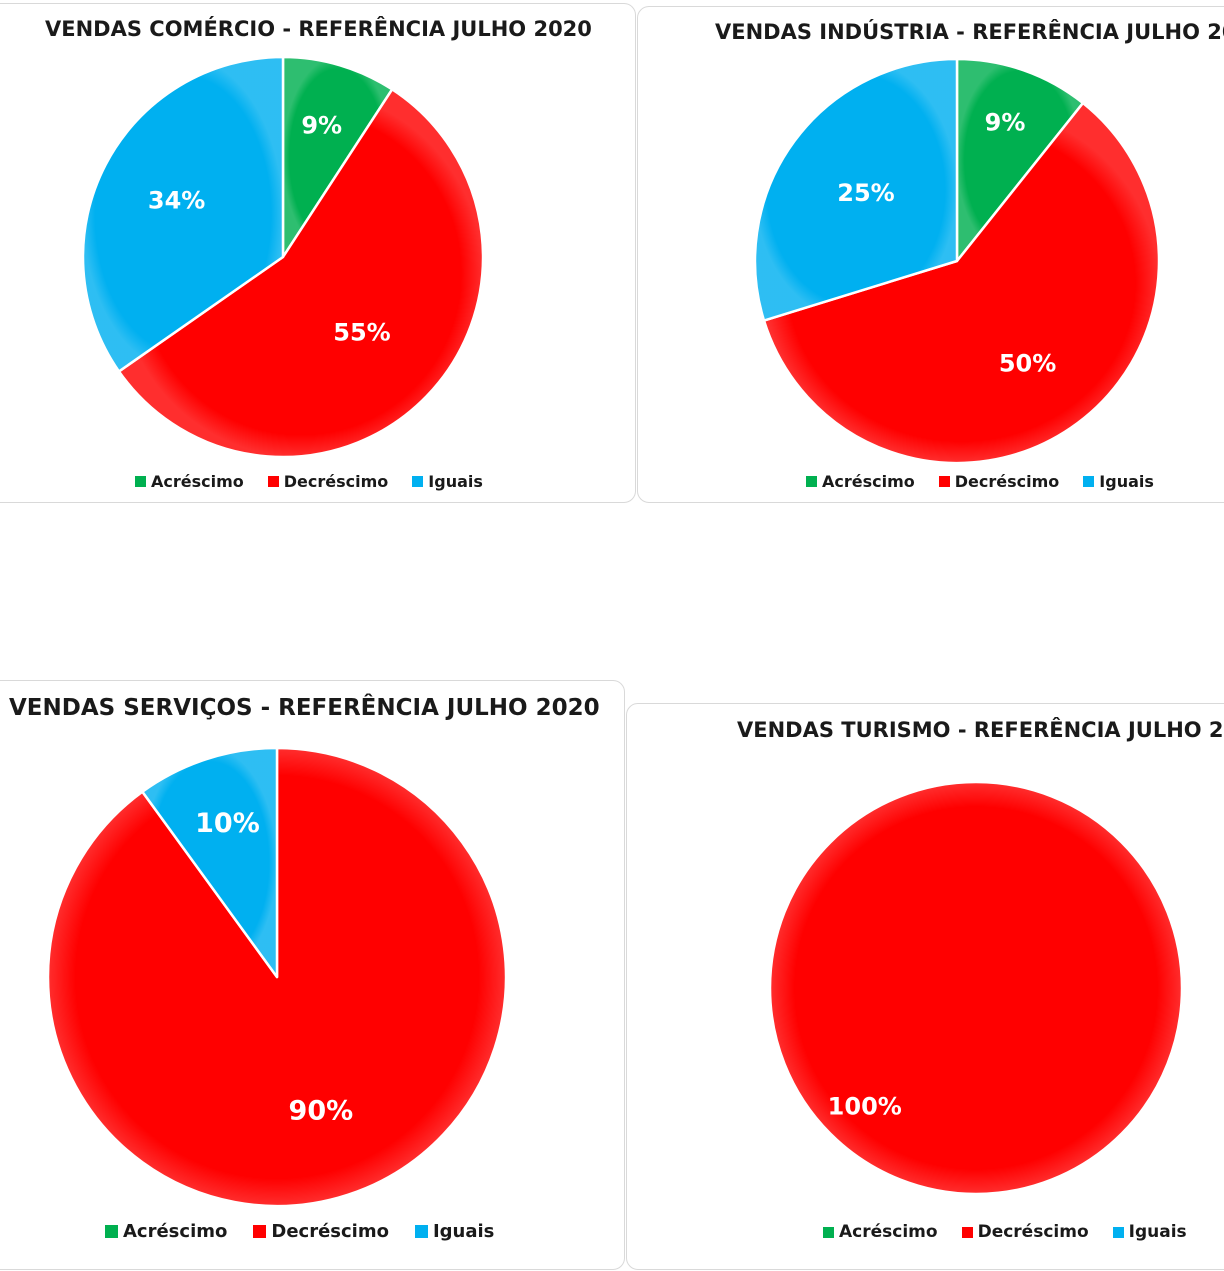 The height and width of the screenshot is (1271, 1224). What do you see at coordinates (865, 193) in the screenshot?
I see `data-label-iguais: 25%` at bounding box center [865, 193].